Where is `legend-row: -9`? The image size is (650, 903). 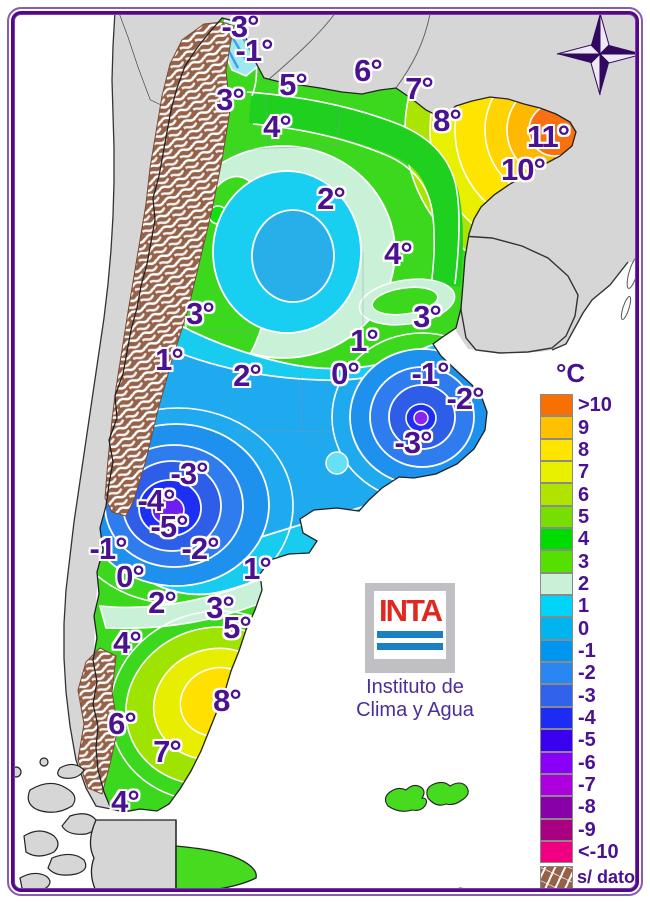
legend-row: -9 is located at coordinates (579, 829).